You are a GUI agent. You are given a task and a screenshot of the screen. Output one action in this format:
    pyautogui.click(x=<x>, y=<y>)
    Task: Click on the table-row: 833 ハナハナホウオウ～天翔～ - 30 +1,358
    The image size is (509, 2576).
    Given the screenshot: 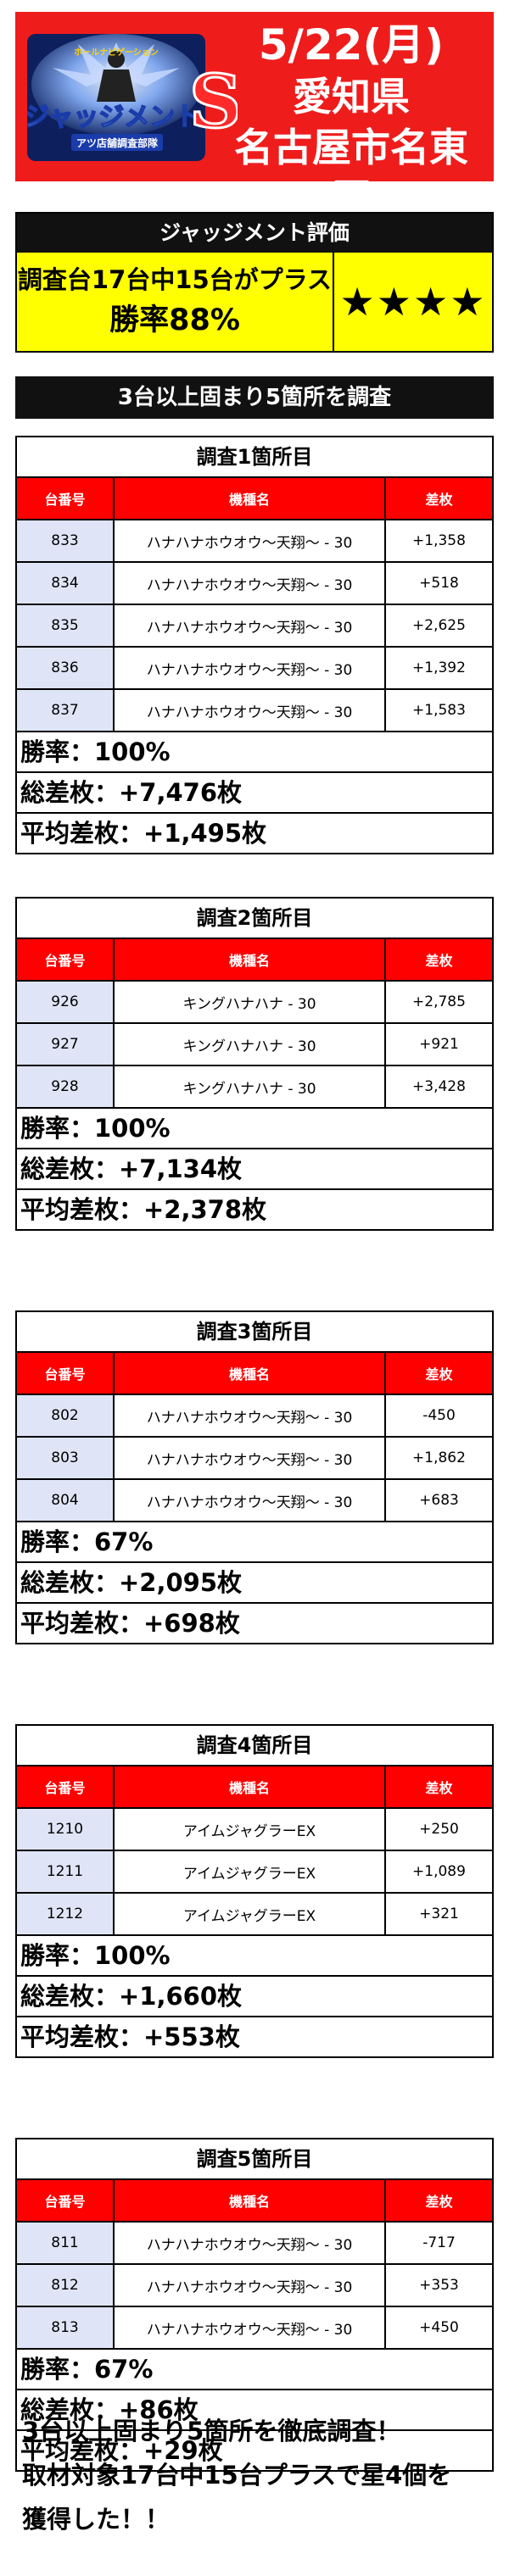 What is the action you would take?
    pyautogui.click(x=255, y=541)
    